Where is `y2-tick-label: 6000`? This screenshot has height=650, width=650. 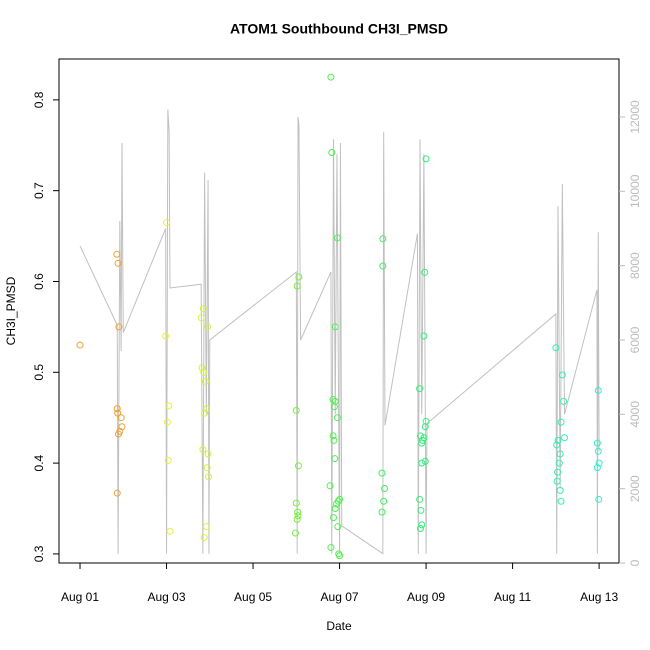
y2-tick-label: 6000 is located at coordinates (635, 339).